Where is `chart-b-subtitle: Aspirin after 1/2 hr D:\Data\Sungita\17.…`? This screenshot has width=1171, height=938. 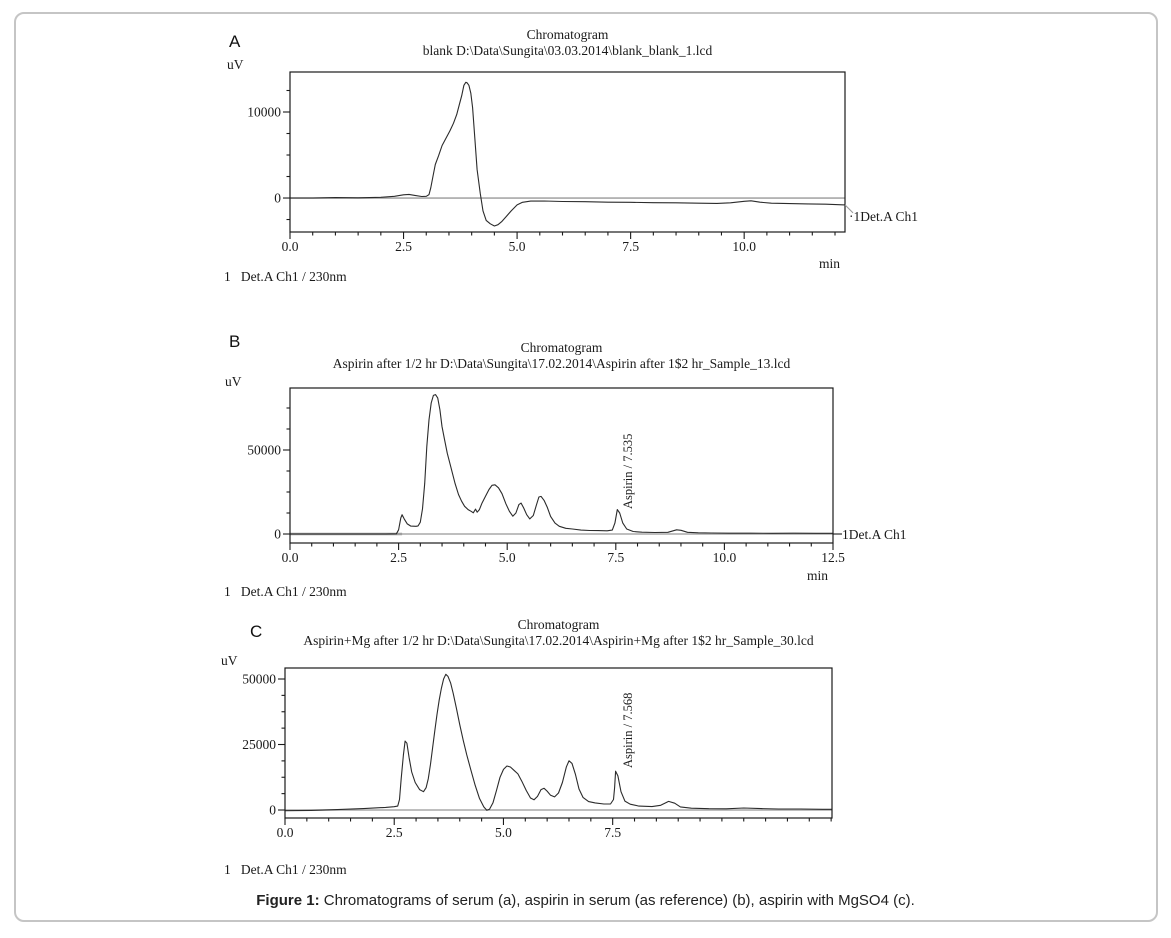 chart-b-subtitle: Aspirin after 1/2 hr D:\Data\Sungita\17.… is located at coordinates (561, 363).